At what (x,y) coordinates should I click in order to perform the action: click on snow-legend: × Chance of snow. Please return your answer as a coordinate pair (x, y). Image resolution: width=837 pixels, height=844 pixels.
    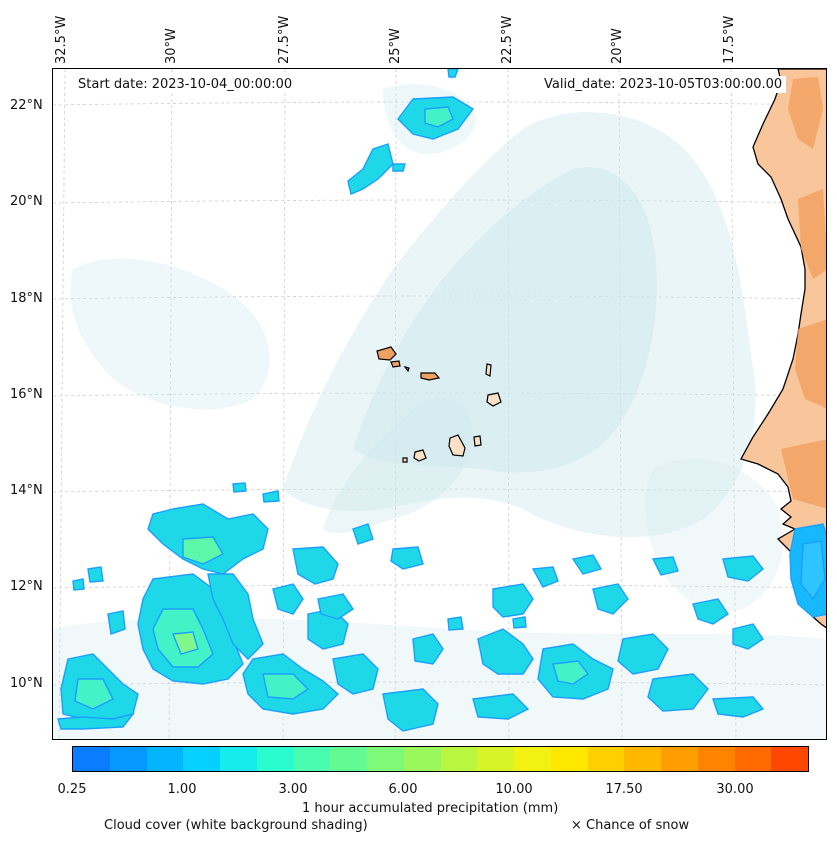
    Looking at the image, I should click on (630, 825).